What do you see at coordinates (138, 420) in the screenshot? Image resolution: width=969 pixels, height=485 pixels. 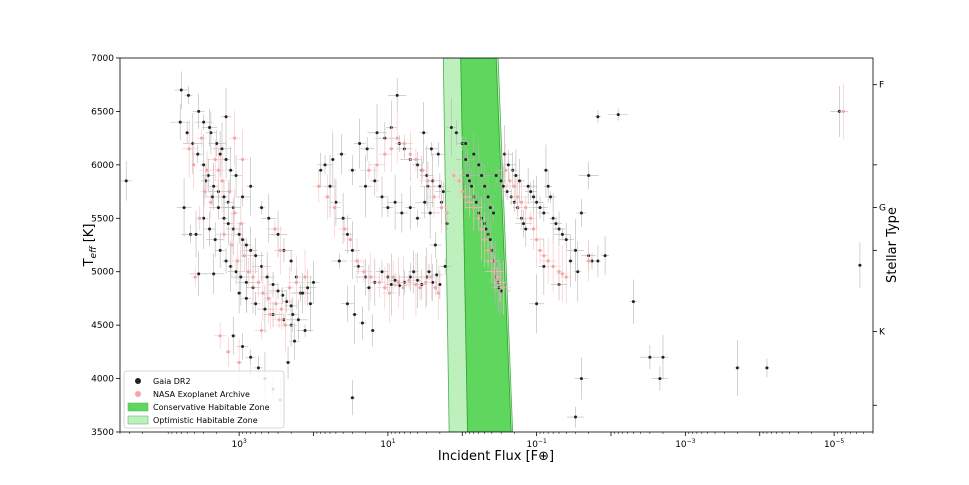 I see `legend-patch` at bounding box center [138, 420].